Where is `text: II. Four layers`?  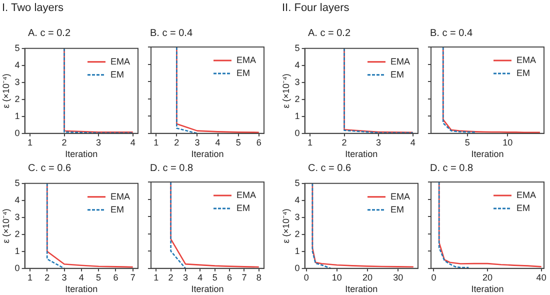
text: II. Four layers is located at coordinates (316, 8).